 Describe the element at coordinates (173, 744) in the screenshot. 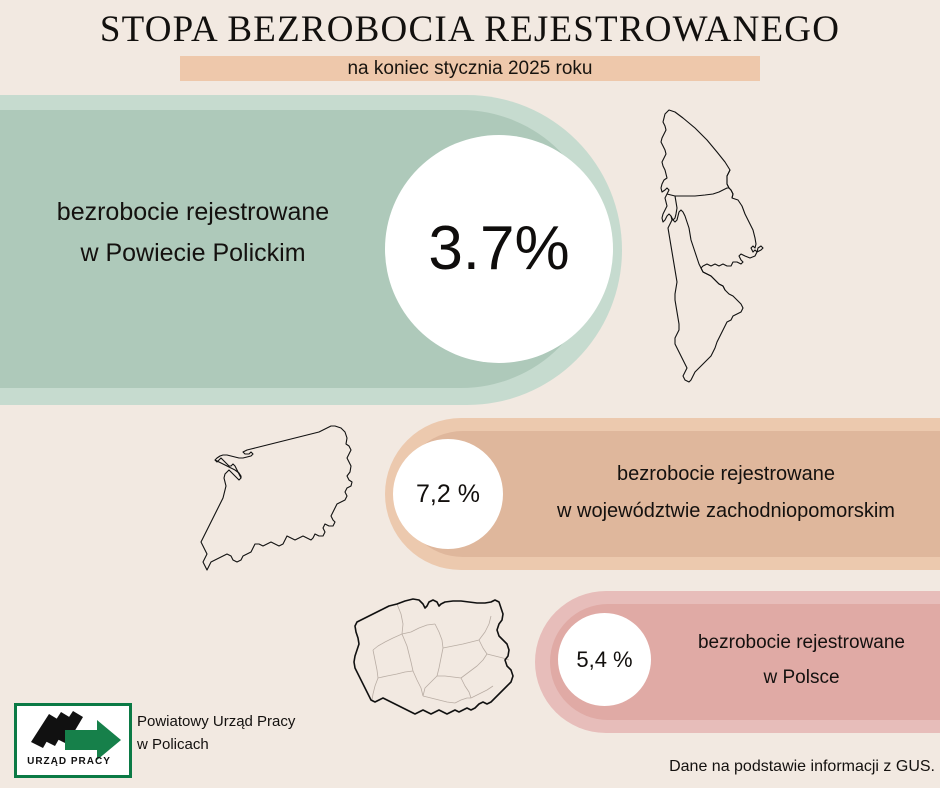

I see `footer-organization-line2: w Policach` at that location.